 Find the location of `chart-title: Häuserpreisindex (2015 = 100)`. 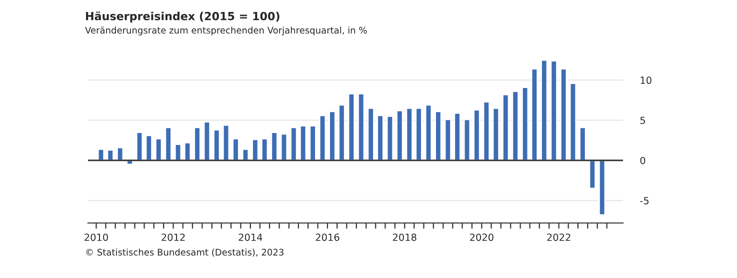

chart-title: Häuserpreisindex (2015 = 100) is located at coordinates (183, 17).